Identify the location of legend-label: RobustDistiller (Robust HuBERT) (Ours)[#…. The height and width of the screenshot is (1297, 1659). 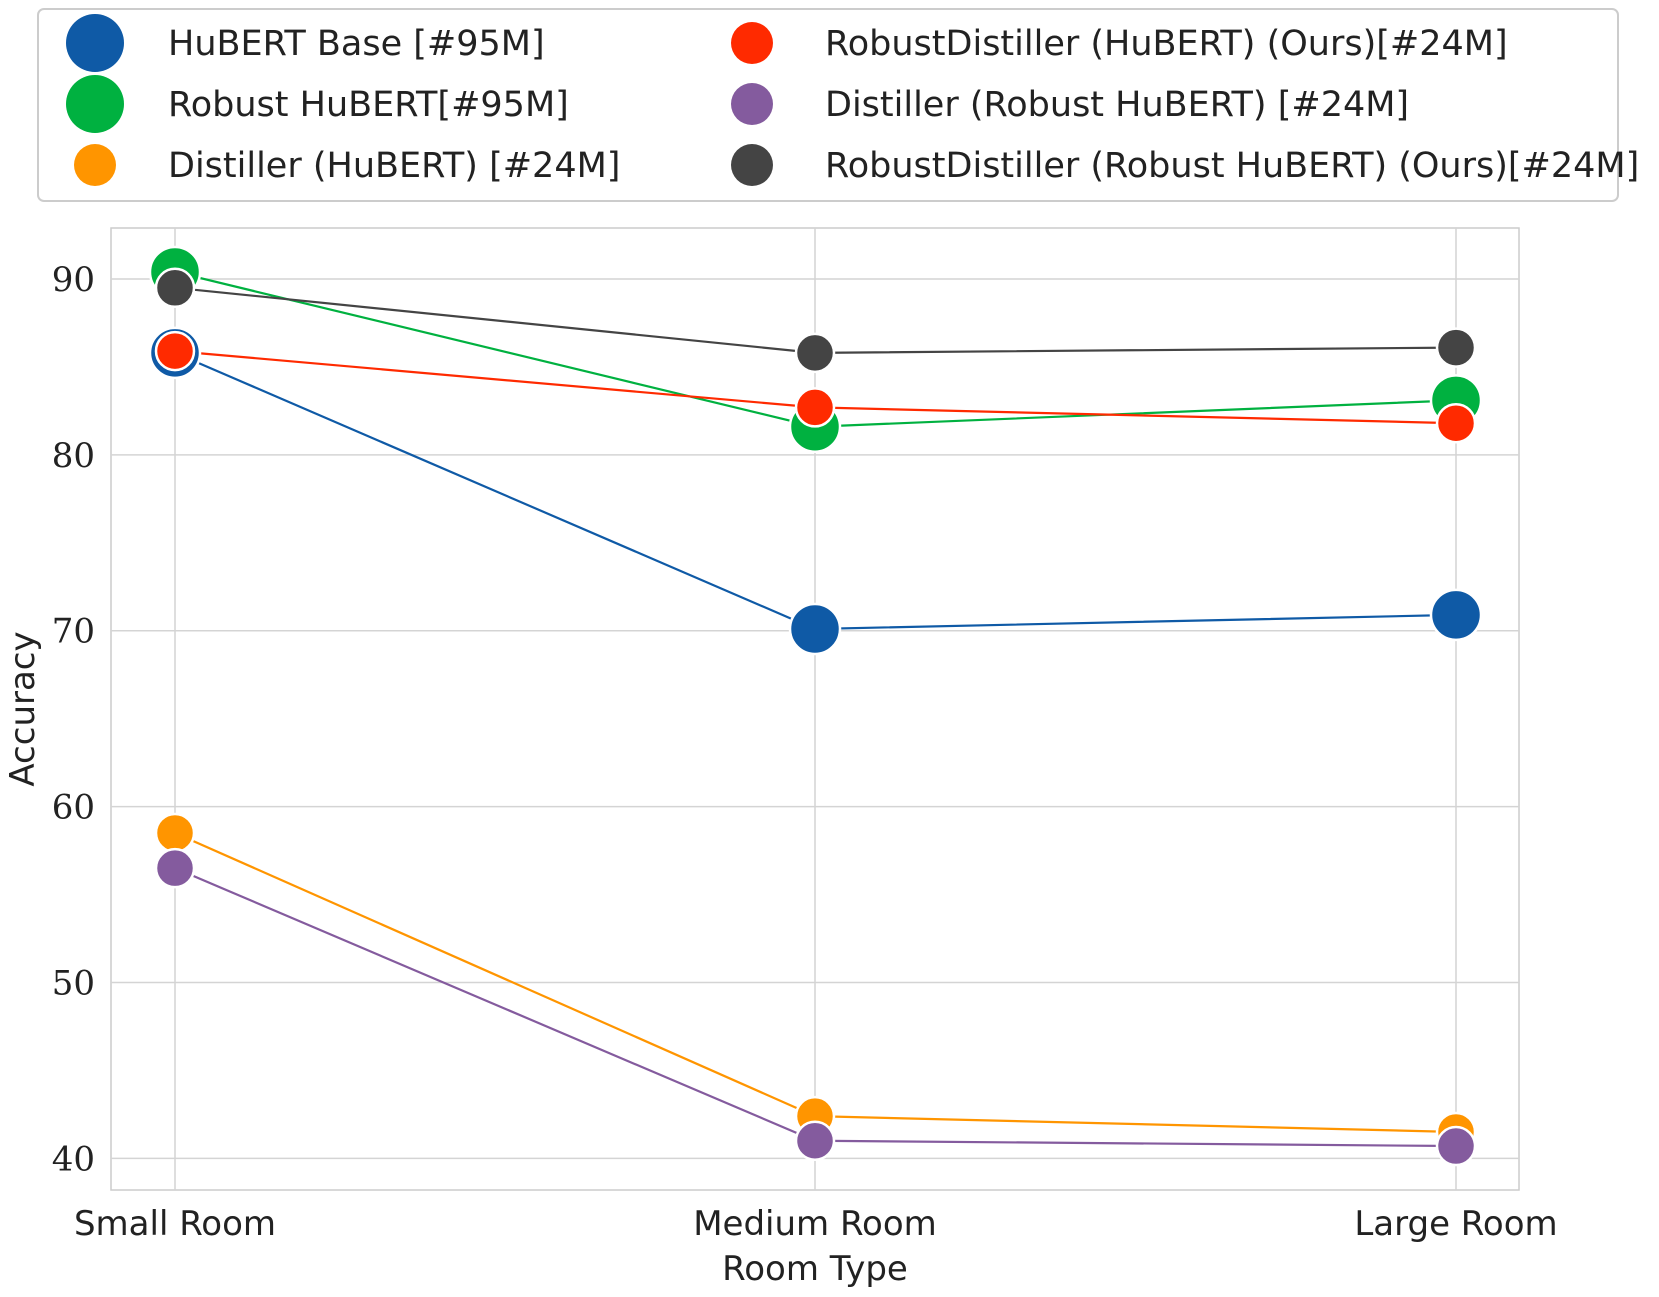
(1232, 166).